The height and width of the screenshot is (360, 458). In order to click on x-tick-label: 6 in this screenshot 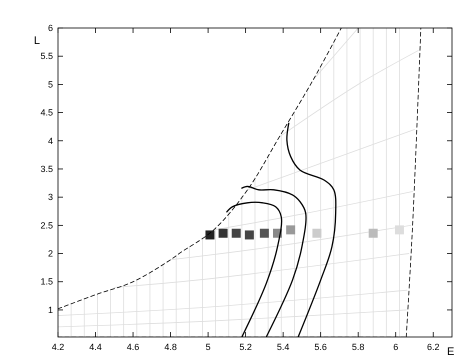, I will do `click(395, 347)`.